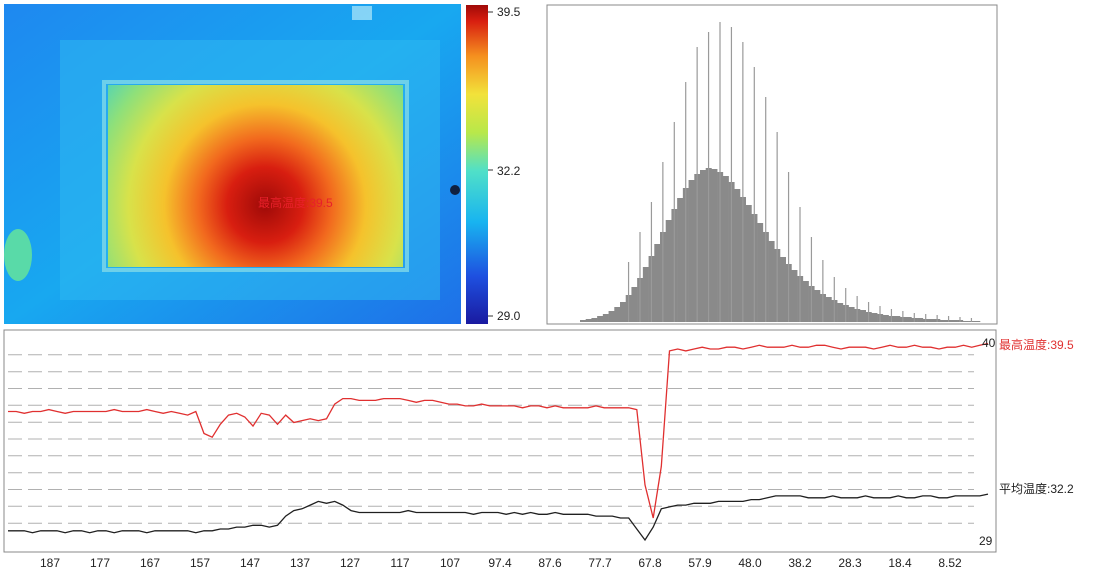  Describe the element at coordinates (250, 563) in the screenshot. I see `x-tick-label: 147` at that location.